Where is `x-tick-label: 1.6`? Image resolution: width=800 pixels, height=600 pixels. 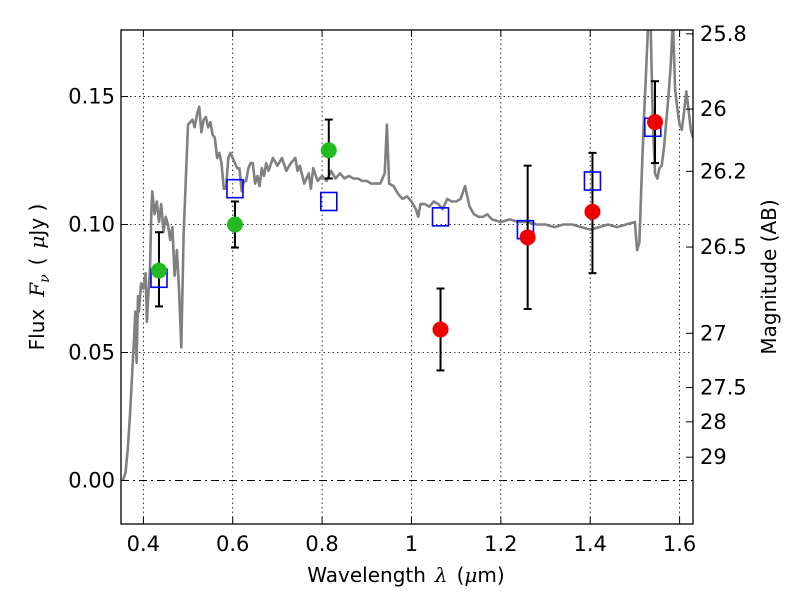
x-tick-label: 1.6 is located at coordinates (679, 544).